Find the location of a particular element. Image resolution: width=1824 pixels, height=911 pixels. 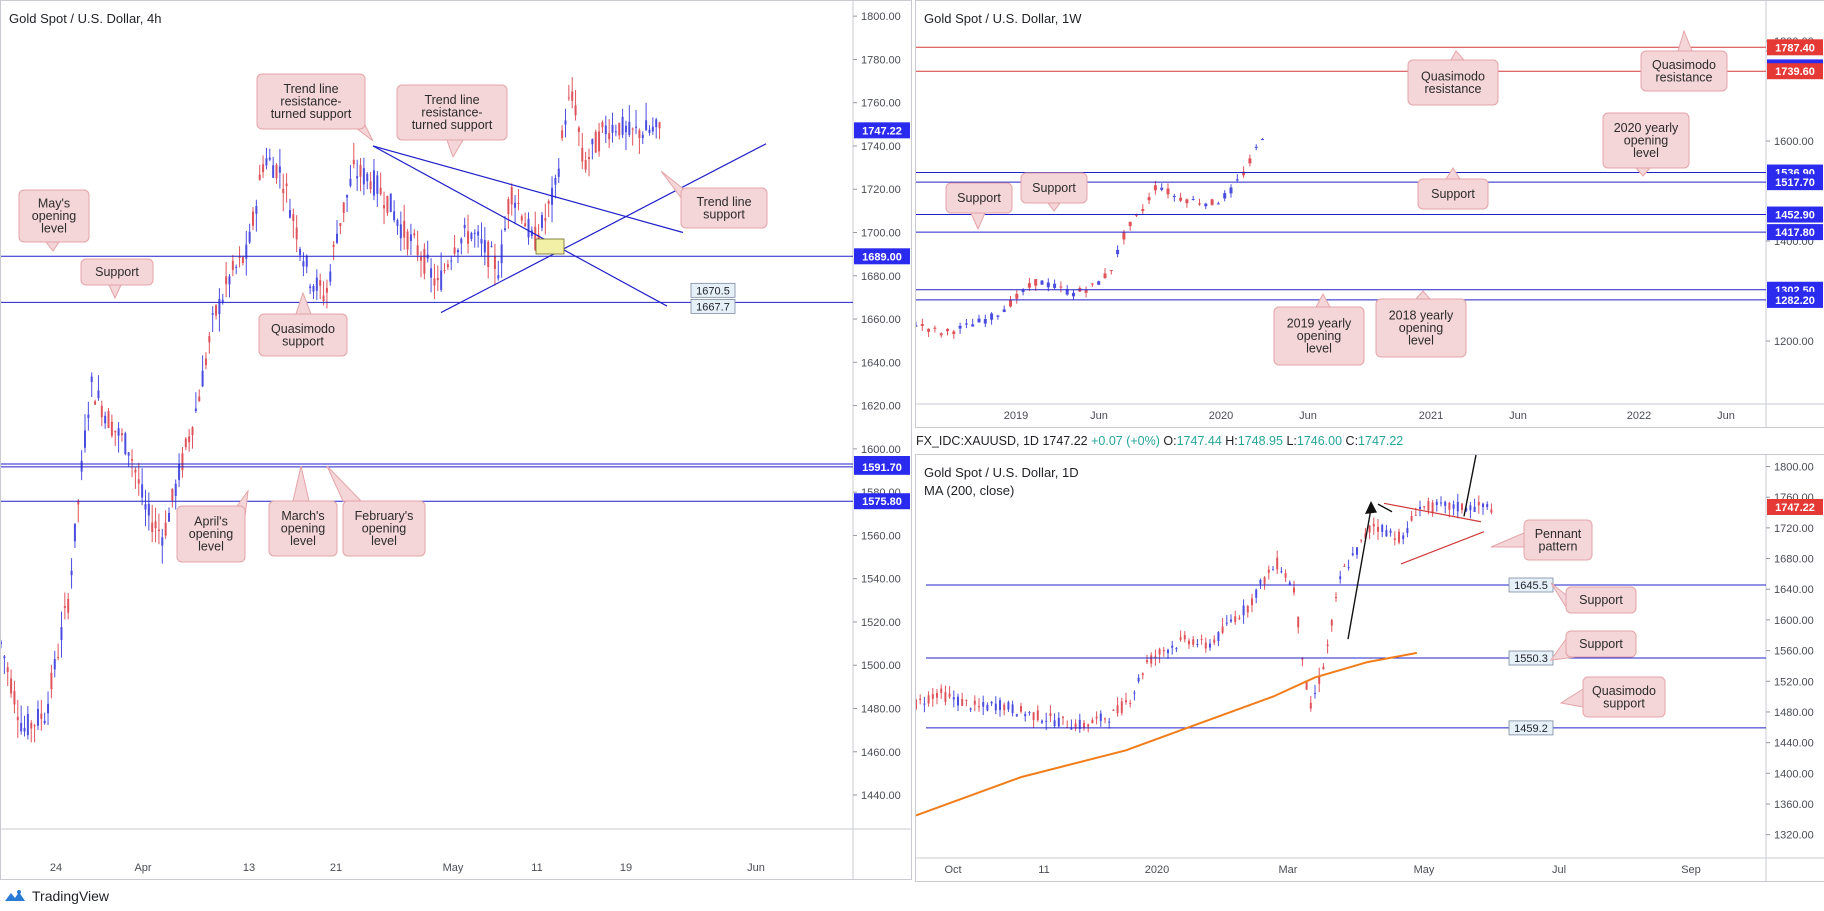

note-2018-yearly-opening-text: level is located at coordinates (1421, 341).